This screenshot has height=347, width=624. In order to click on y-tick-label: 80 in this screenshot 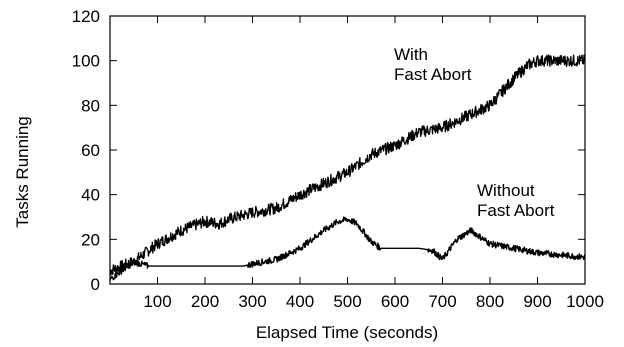, I will do `click(90, 105)`.